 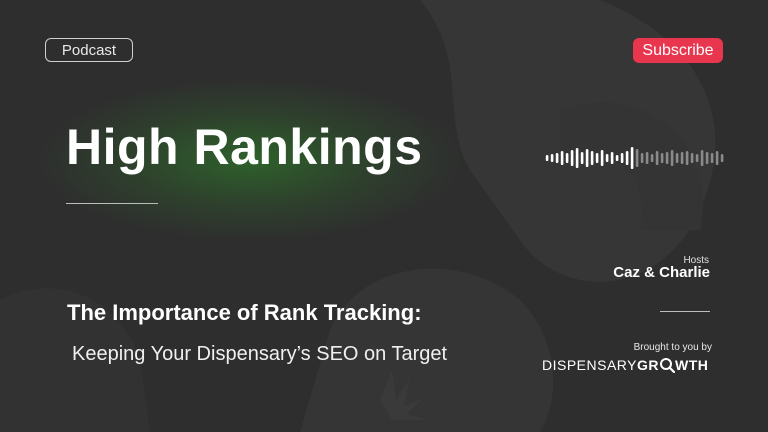 I want to click on hosts-names: Caz & Charlie, so click(x=661, y=272).